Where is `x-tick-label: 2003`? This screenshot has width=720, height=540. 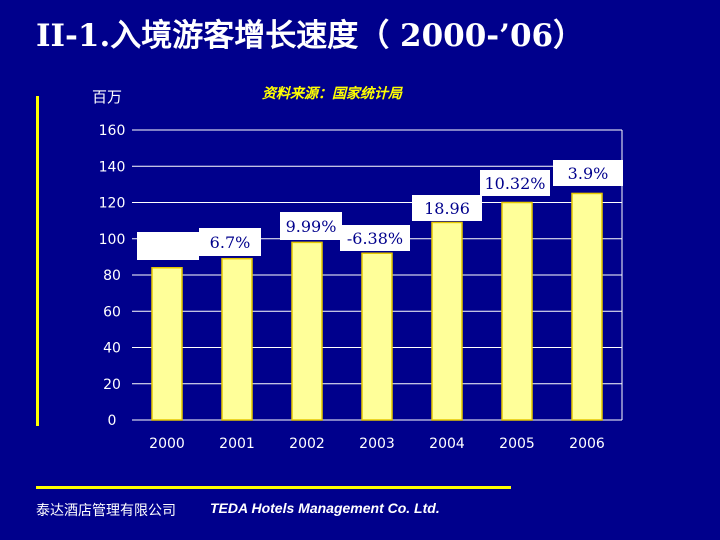
x-tick-label: 2003 is located at coordinates (377, 444).